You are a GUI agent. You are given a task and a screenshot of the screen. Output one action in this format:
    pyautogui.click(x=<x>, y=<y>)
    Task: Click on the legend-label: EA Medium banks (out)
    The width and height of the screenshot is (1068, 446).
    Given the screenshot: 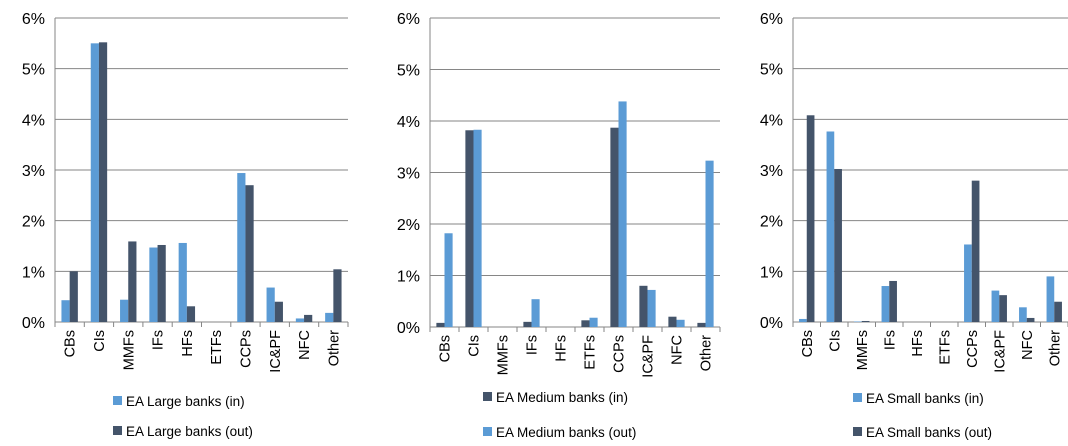 What is the action you would take?
    pyautogui.click(x=566, y=432)
    